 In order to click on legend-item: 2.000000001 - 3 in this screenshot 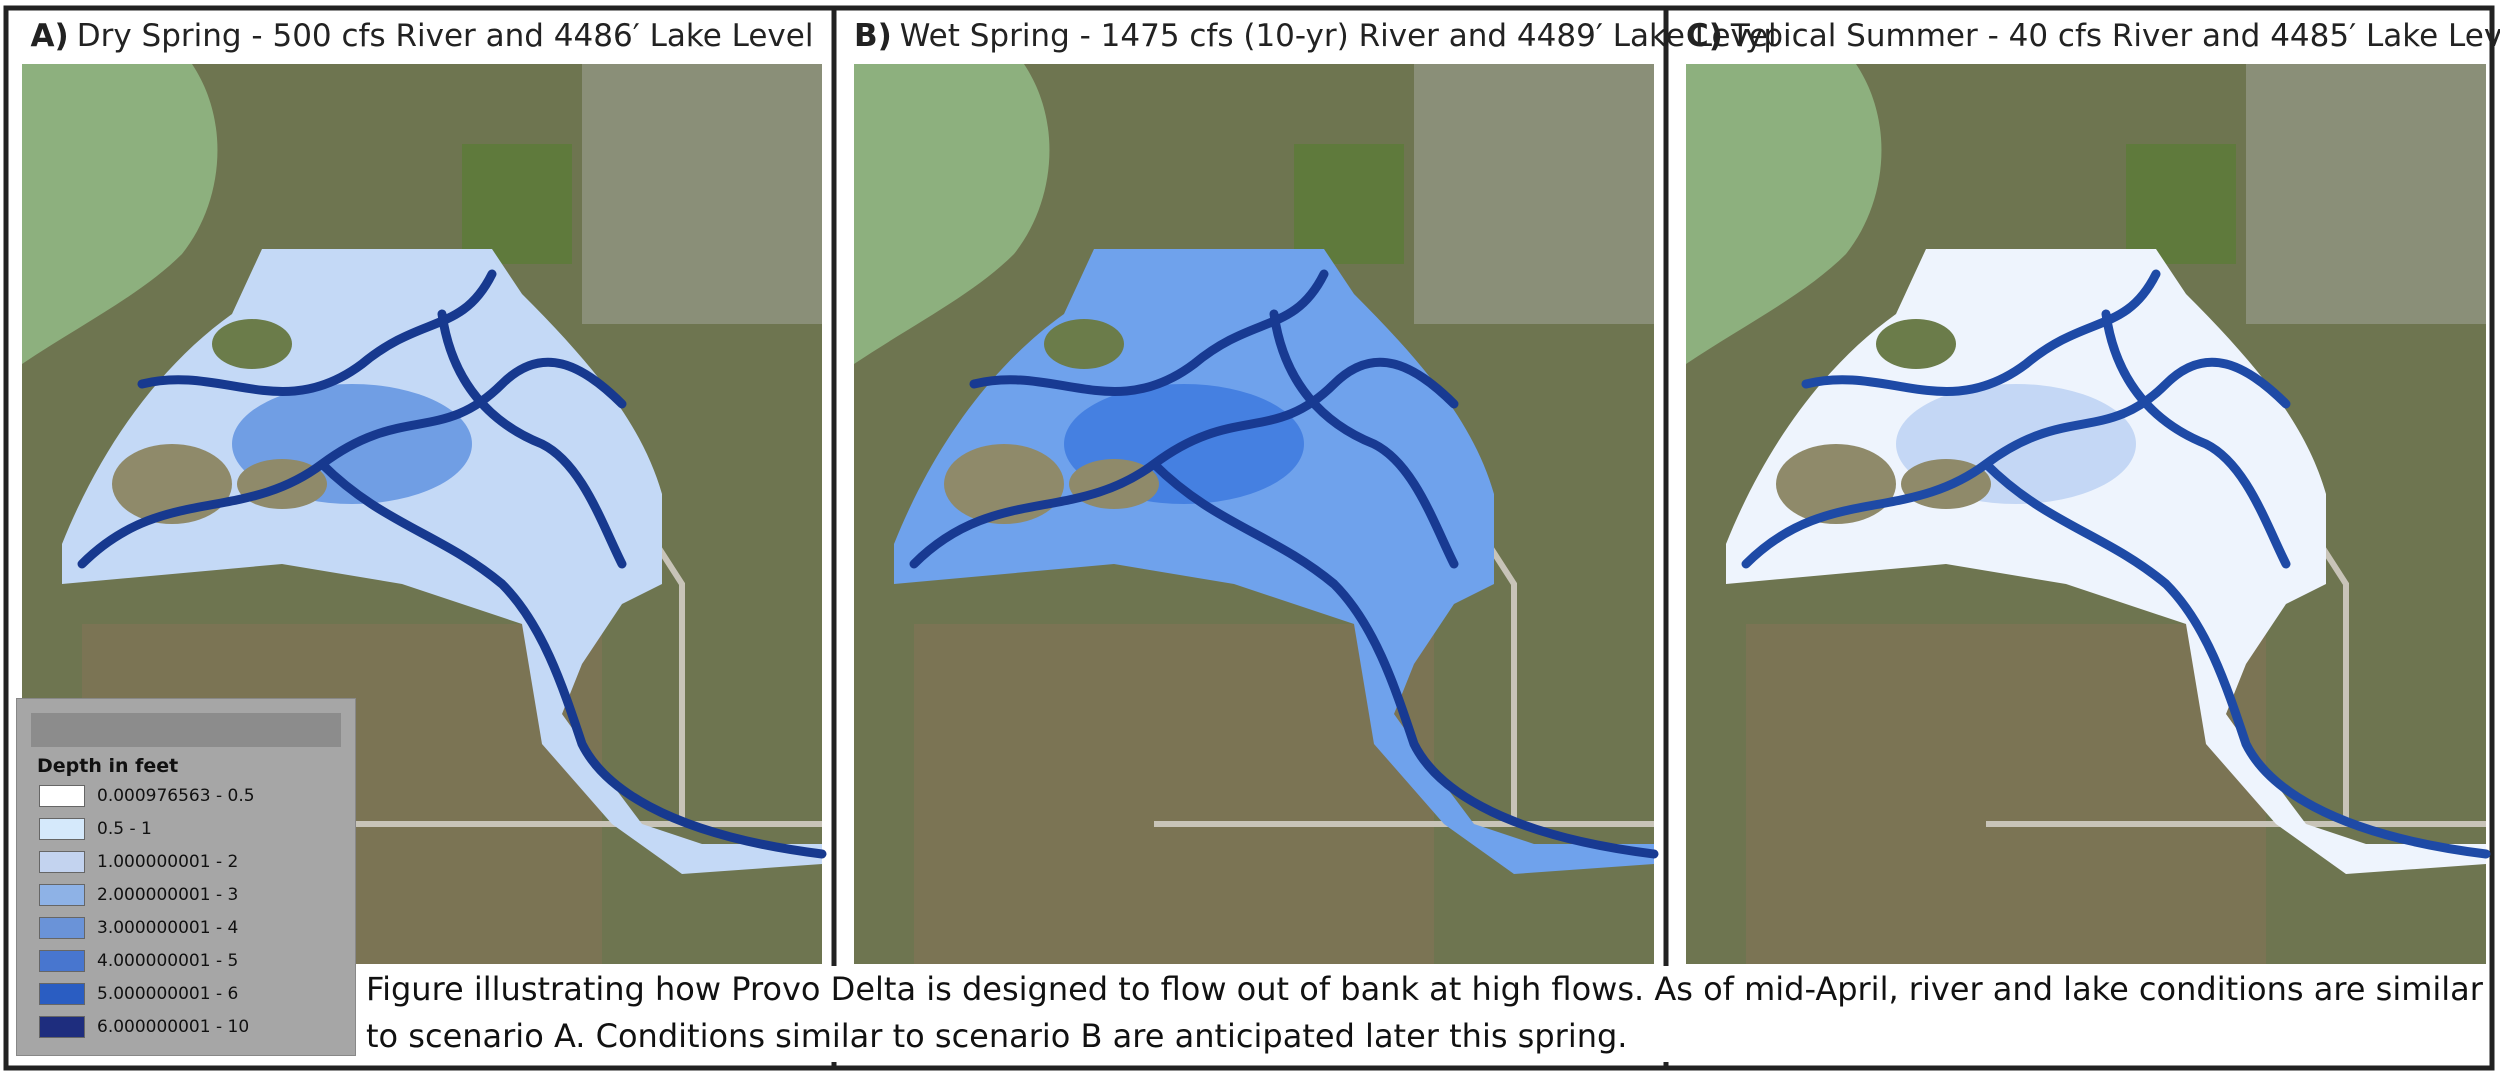, I will do `click(138, 897)`.